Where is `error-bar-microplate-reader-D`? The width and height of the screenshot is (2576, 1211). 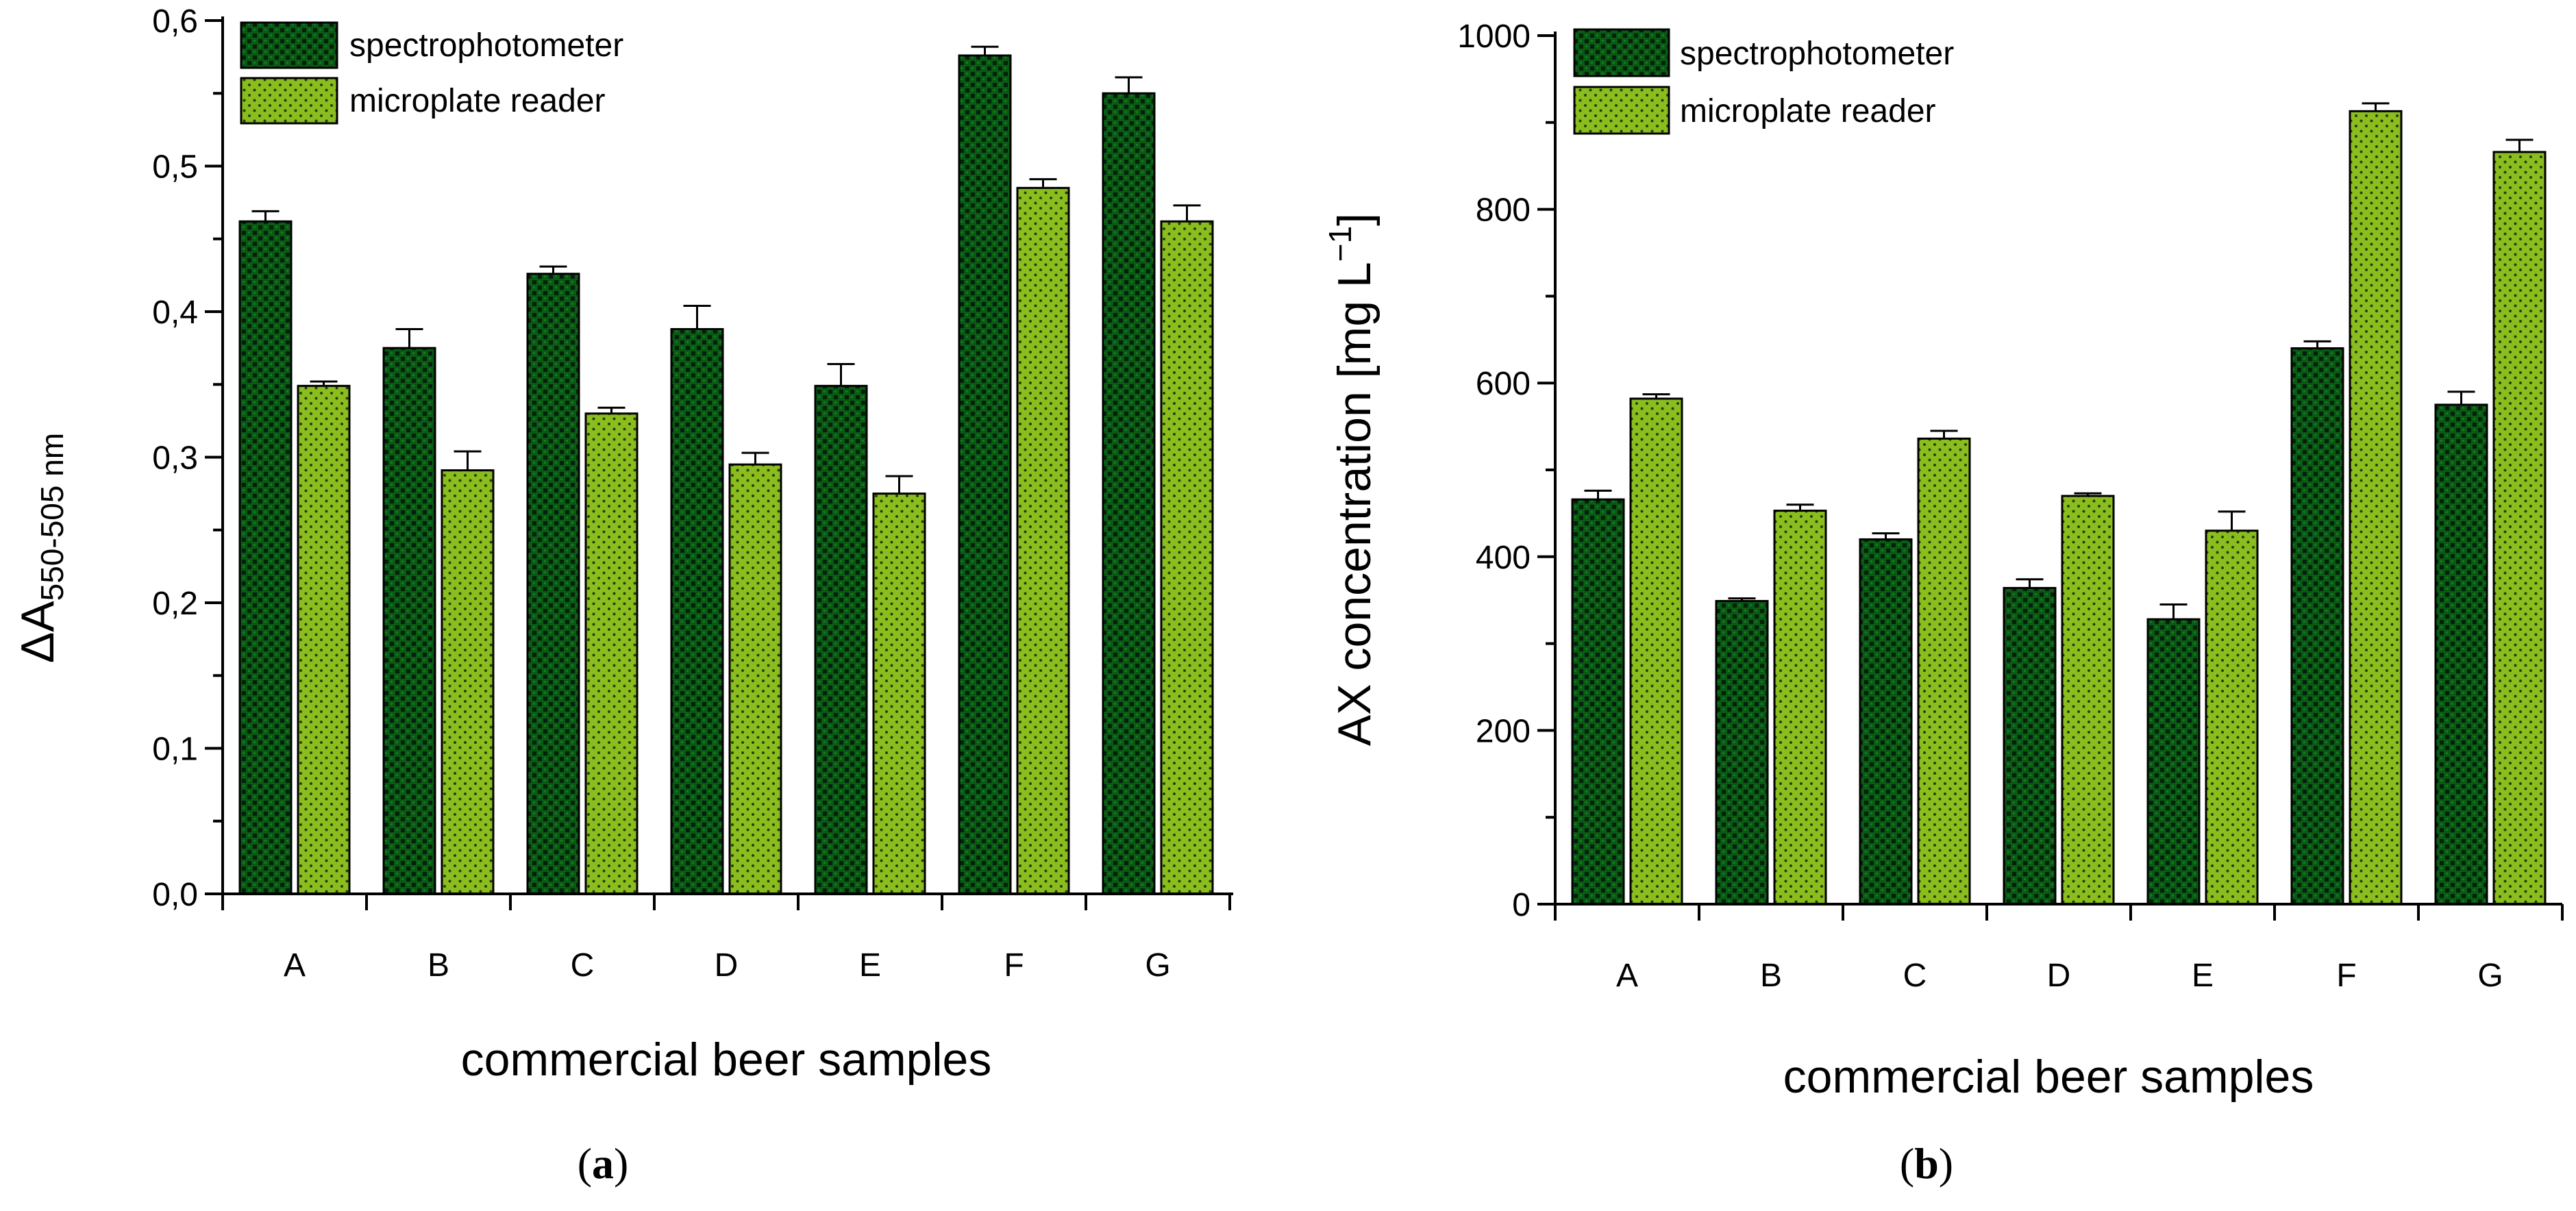 error-bar-microplate-reader-D is located at coordinates (755, 458).